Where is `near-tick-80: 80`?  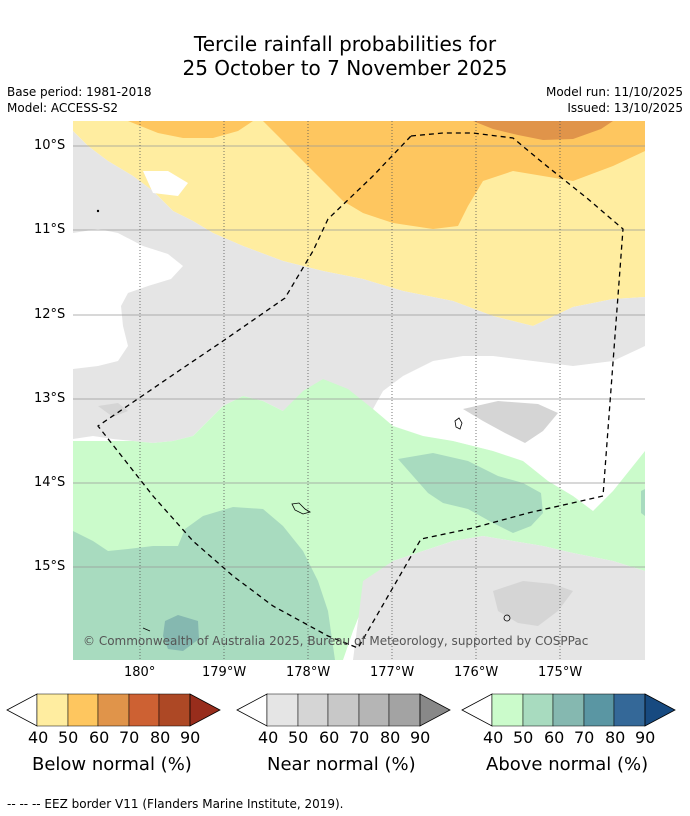
near-tick-80: 80 is located at coordinates (390, 737).